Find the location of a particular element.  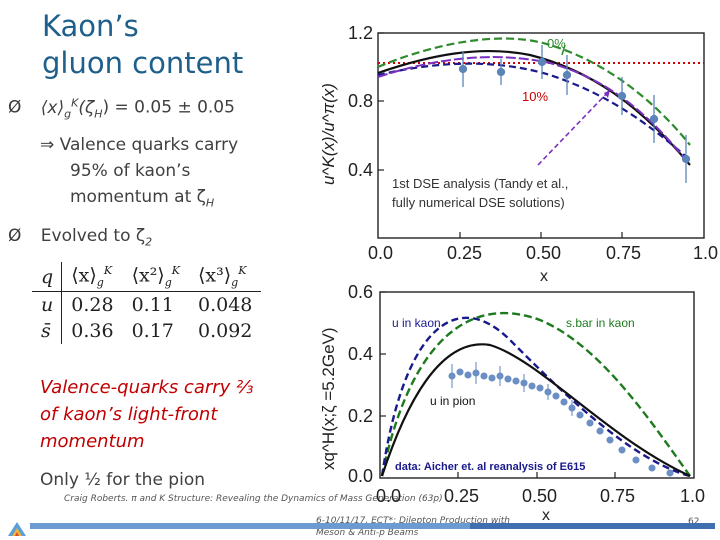

logo-icon is located at coordinates (17, 529).